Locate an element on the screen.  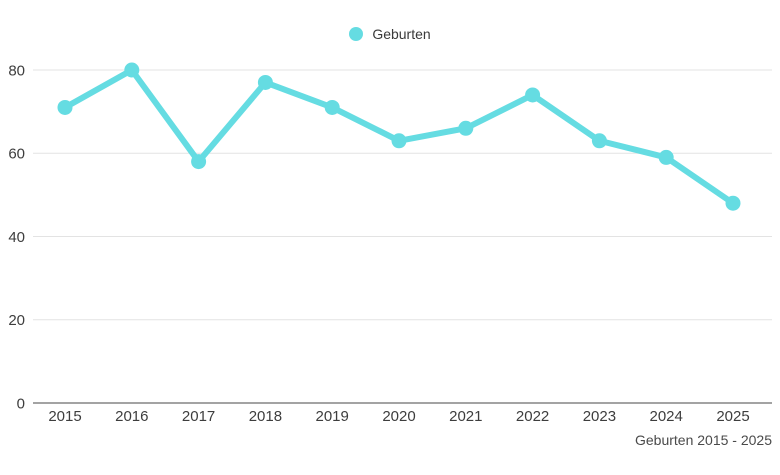
y-tick-label: 80 is located at coordinates (16, 70).